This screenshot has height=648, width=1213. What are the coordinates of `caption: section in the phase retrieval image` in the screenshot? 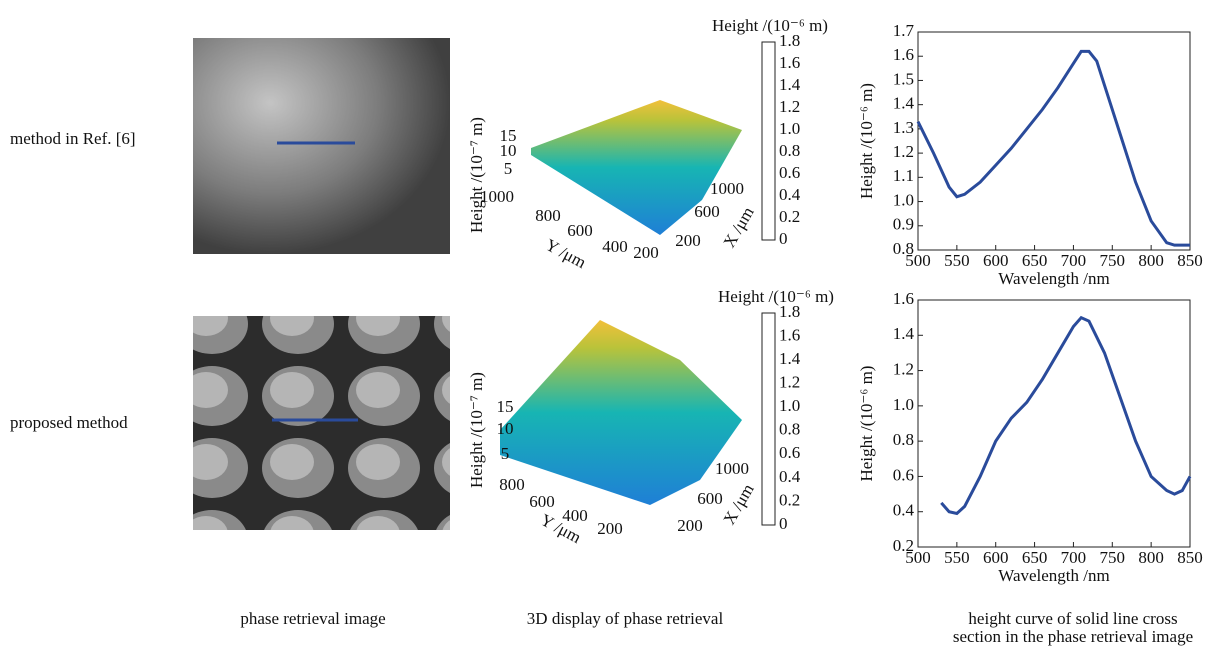 It's located at (1073, 636).